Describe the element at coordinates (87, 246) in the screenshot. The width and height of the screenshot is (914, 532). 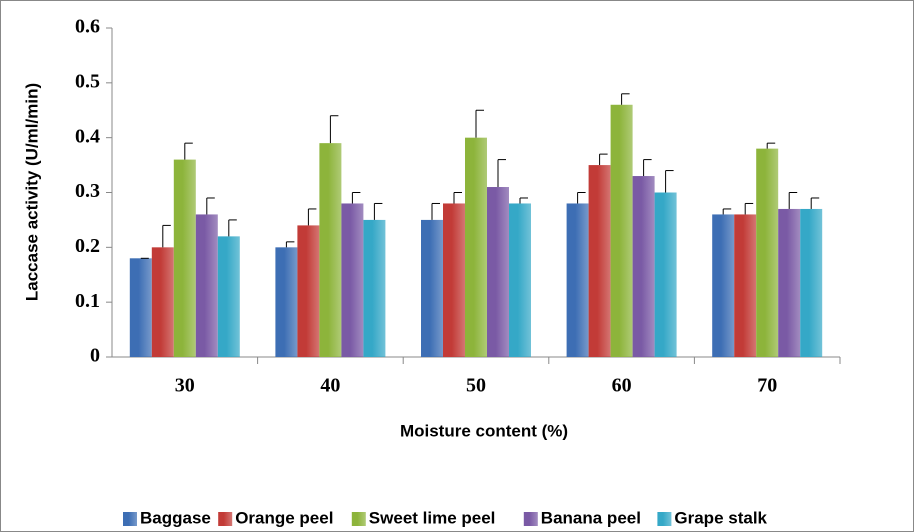
I see `y-tick-label: 0.2` at that location.